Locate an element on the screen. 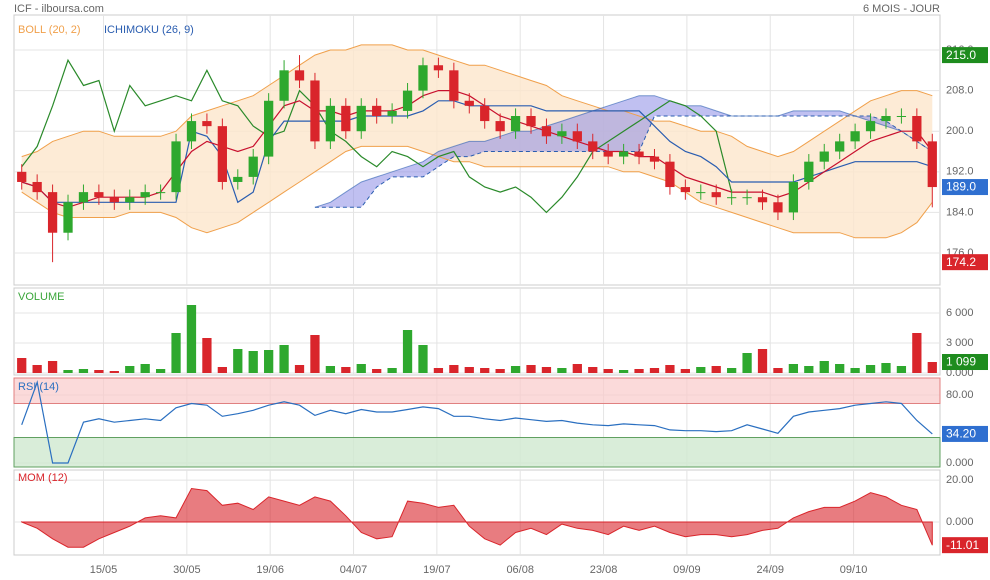  panel is located at coordinates (477, 331).